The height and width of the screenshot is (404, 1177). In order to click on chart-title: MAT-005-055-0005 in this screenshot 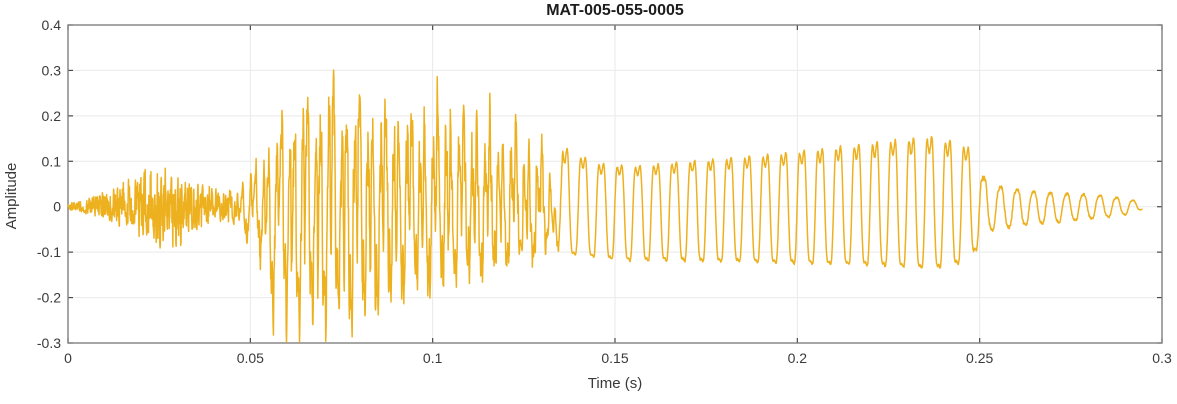, I will do `click(615, 10)`.